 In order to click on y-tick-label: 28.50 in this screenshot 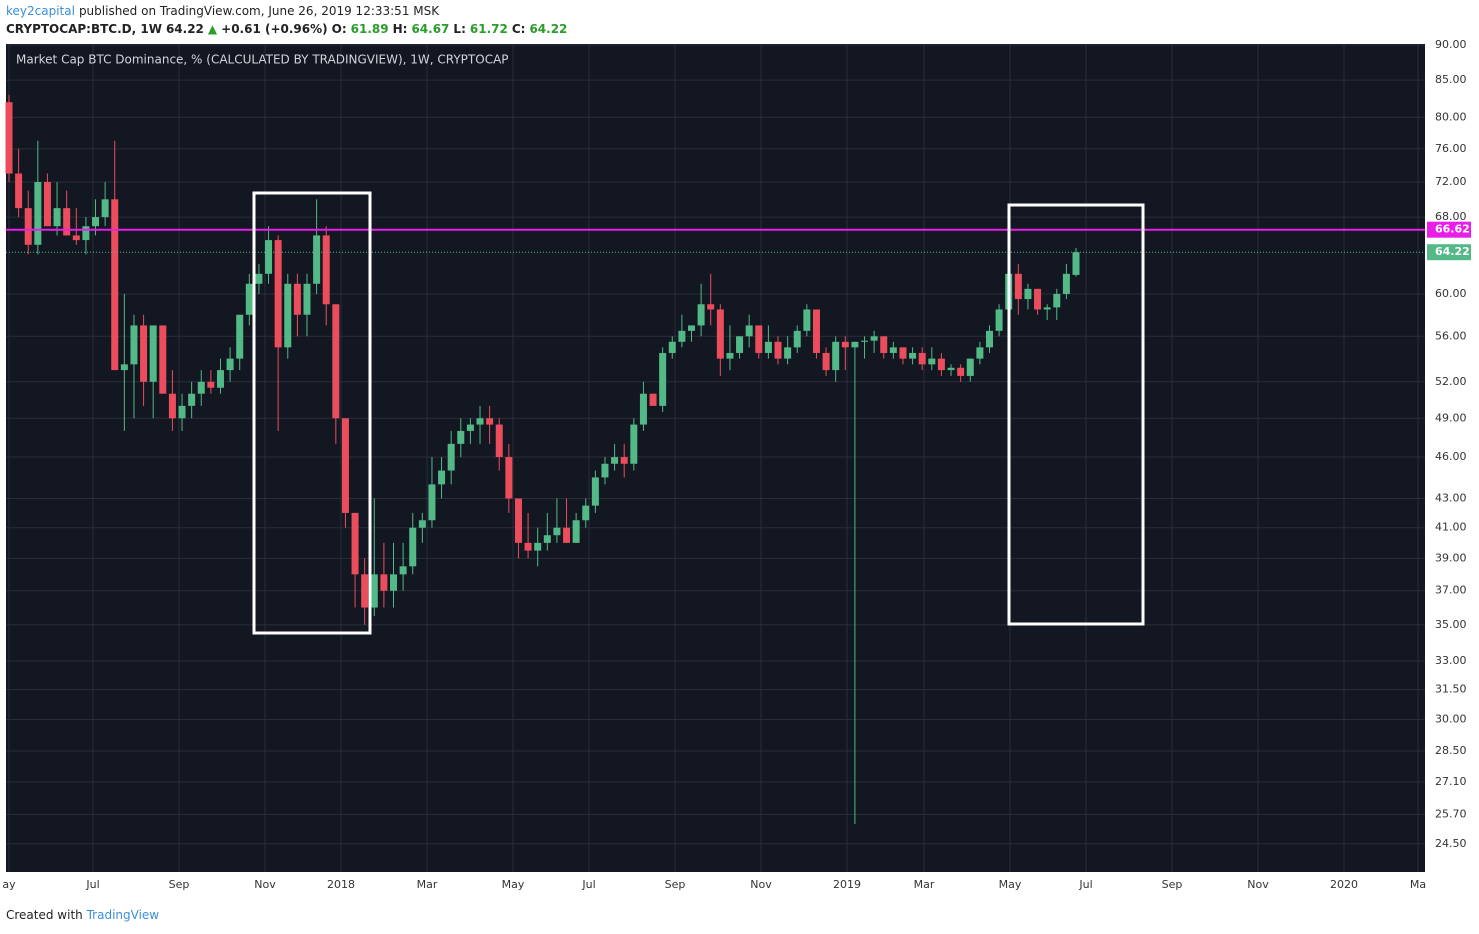, I will do `click(1451, 750)`.